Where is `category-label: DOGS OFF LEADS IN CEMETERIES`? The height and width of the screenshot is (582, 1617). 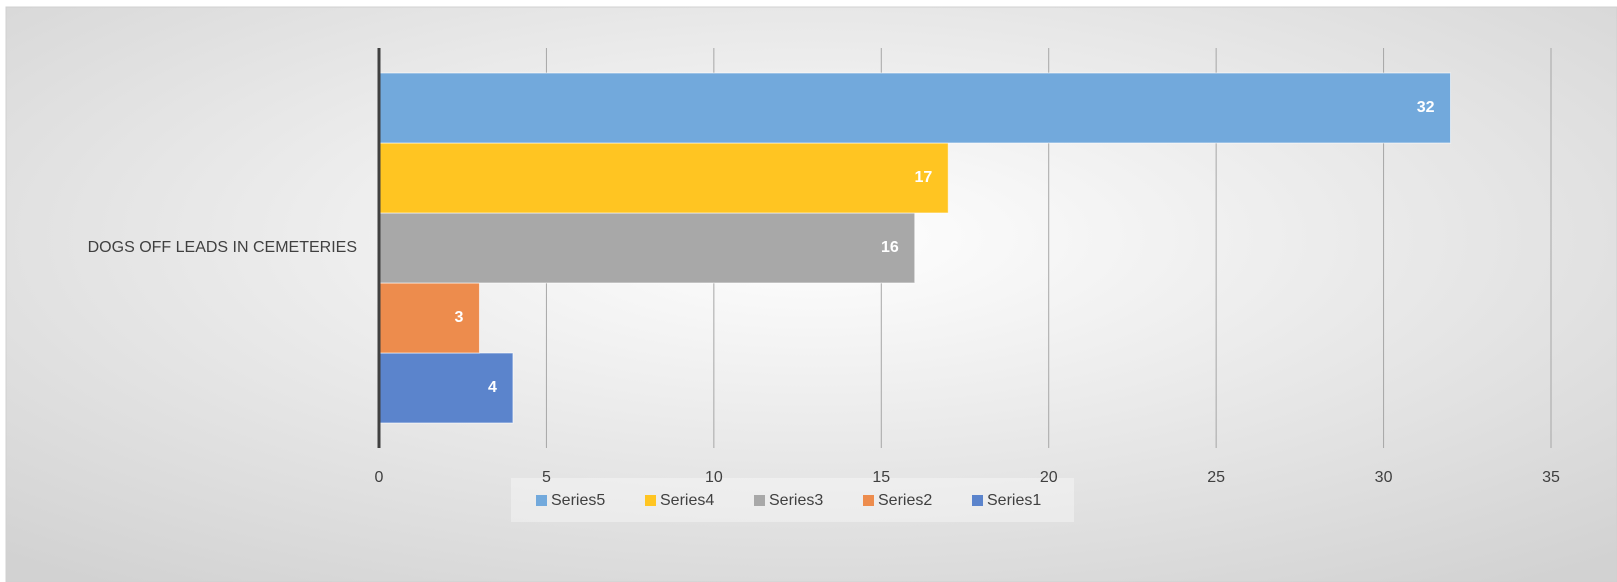
category-label: DOGS OFF LEADS IN CEMETERIES is located at coordinates (222, 247).